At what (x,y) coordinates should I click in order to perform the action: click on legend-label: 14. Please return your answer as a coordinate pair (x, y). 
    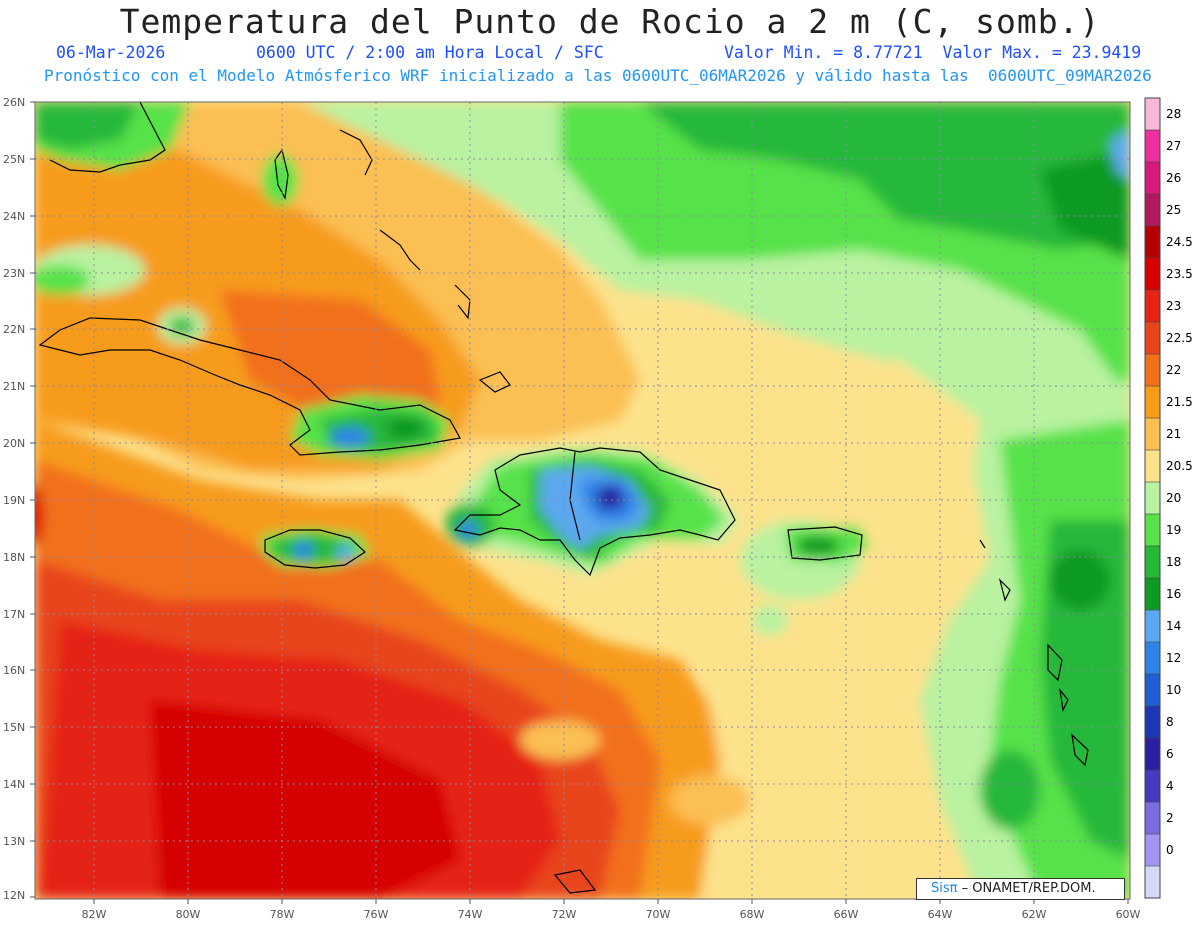
    Looking at the image, I should click on (1173, 626).